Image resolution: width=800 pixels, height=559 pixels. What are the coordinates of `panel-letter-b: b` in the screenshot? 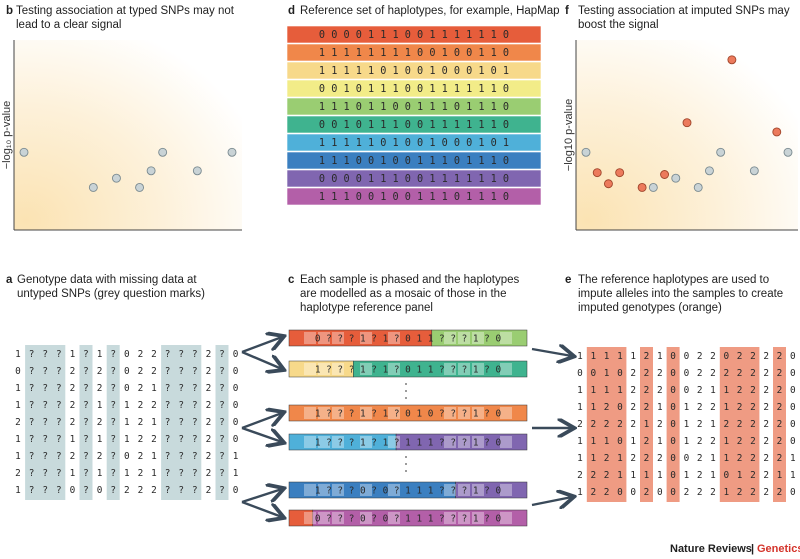 It's located at (9, 11).